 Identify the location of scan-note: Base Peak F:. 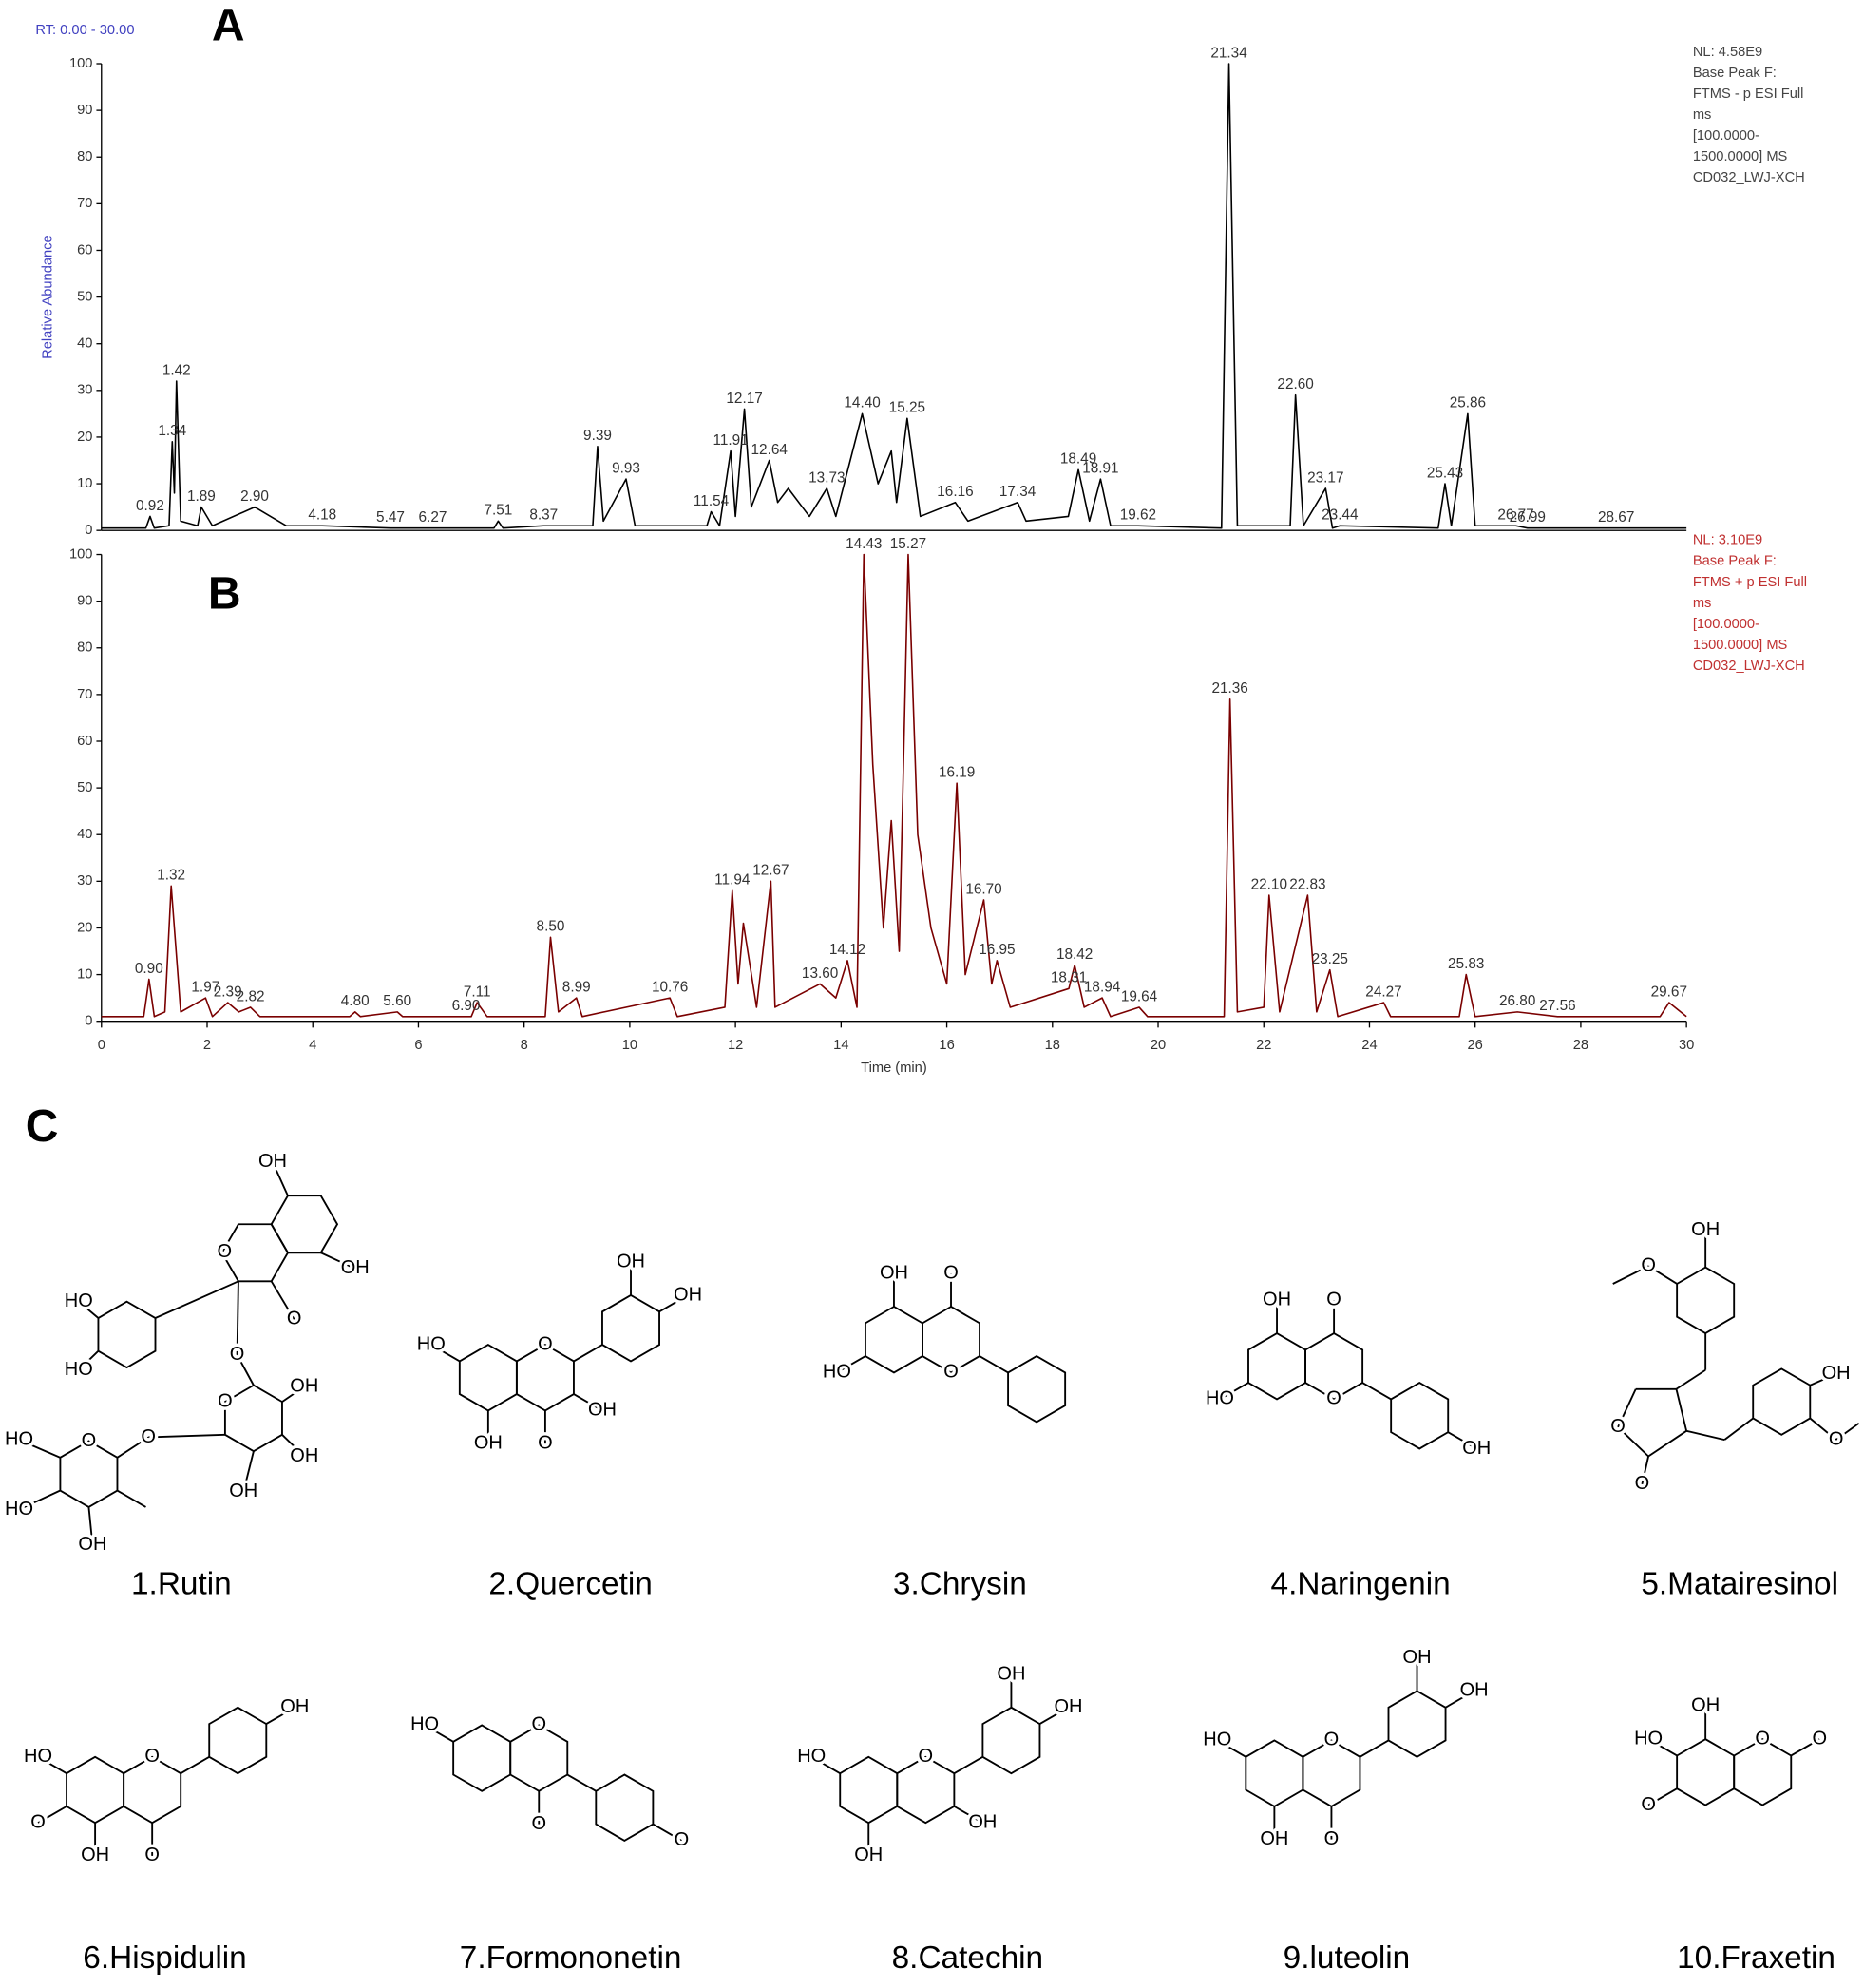
(1735, 561).